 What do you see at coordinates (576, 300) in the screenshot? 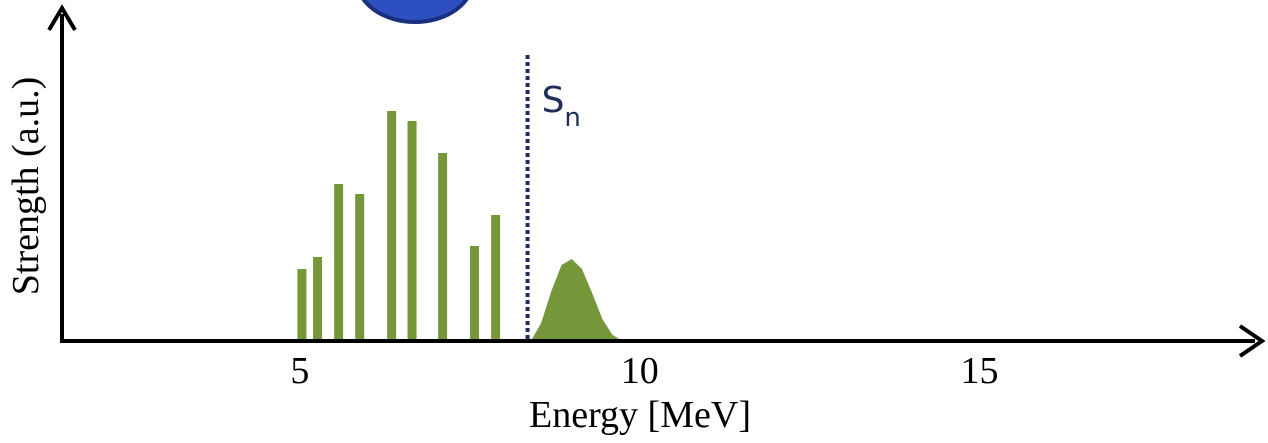
I see `peak-area` at bounding box center [576, 300].